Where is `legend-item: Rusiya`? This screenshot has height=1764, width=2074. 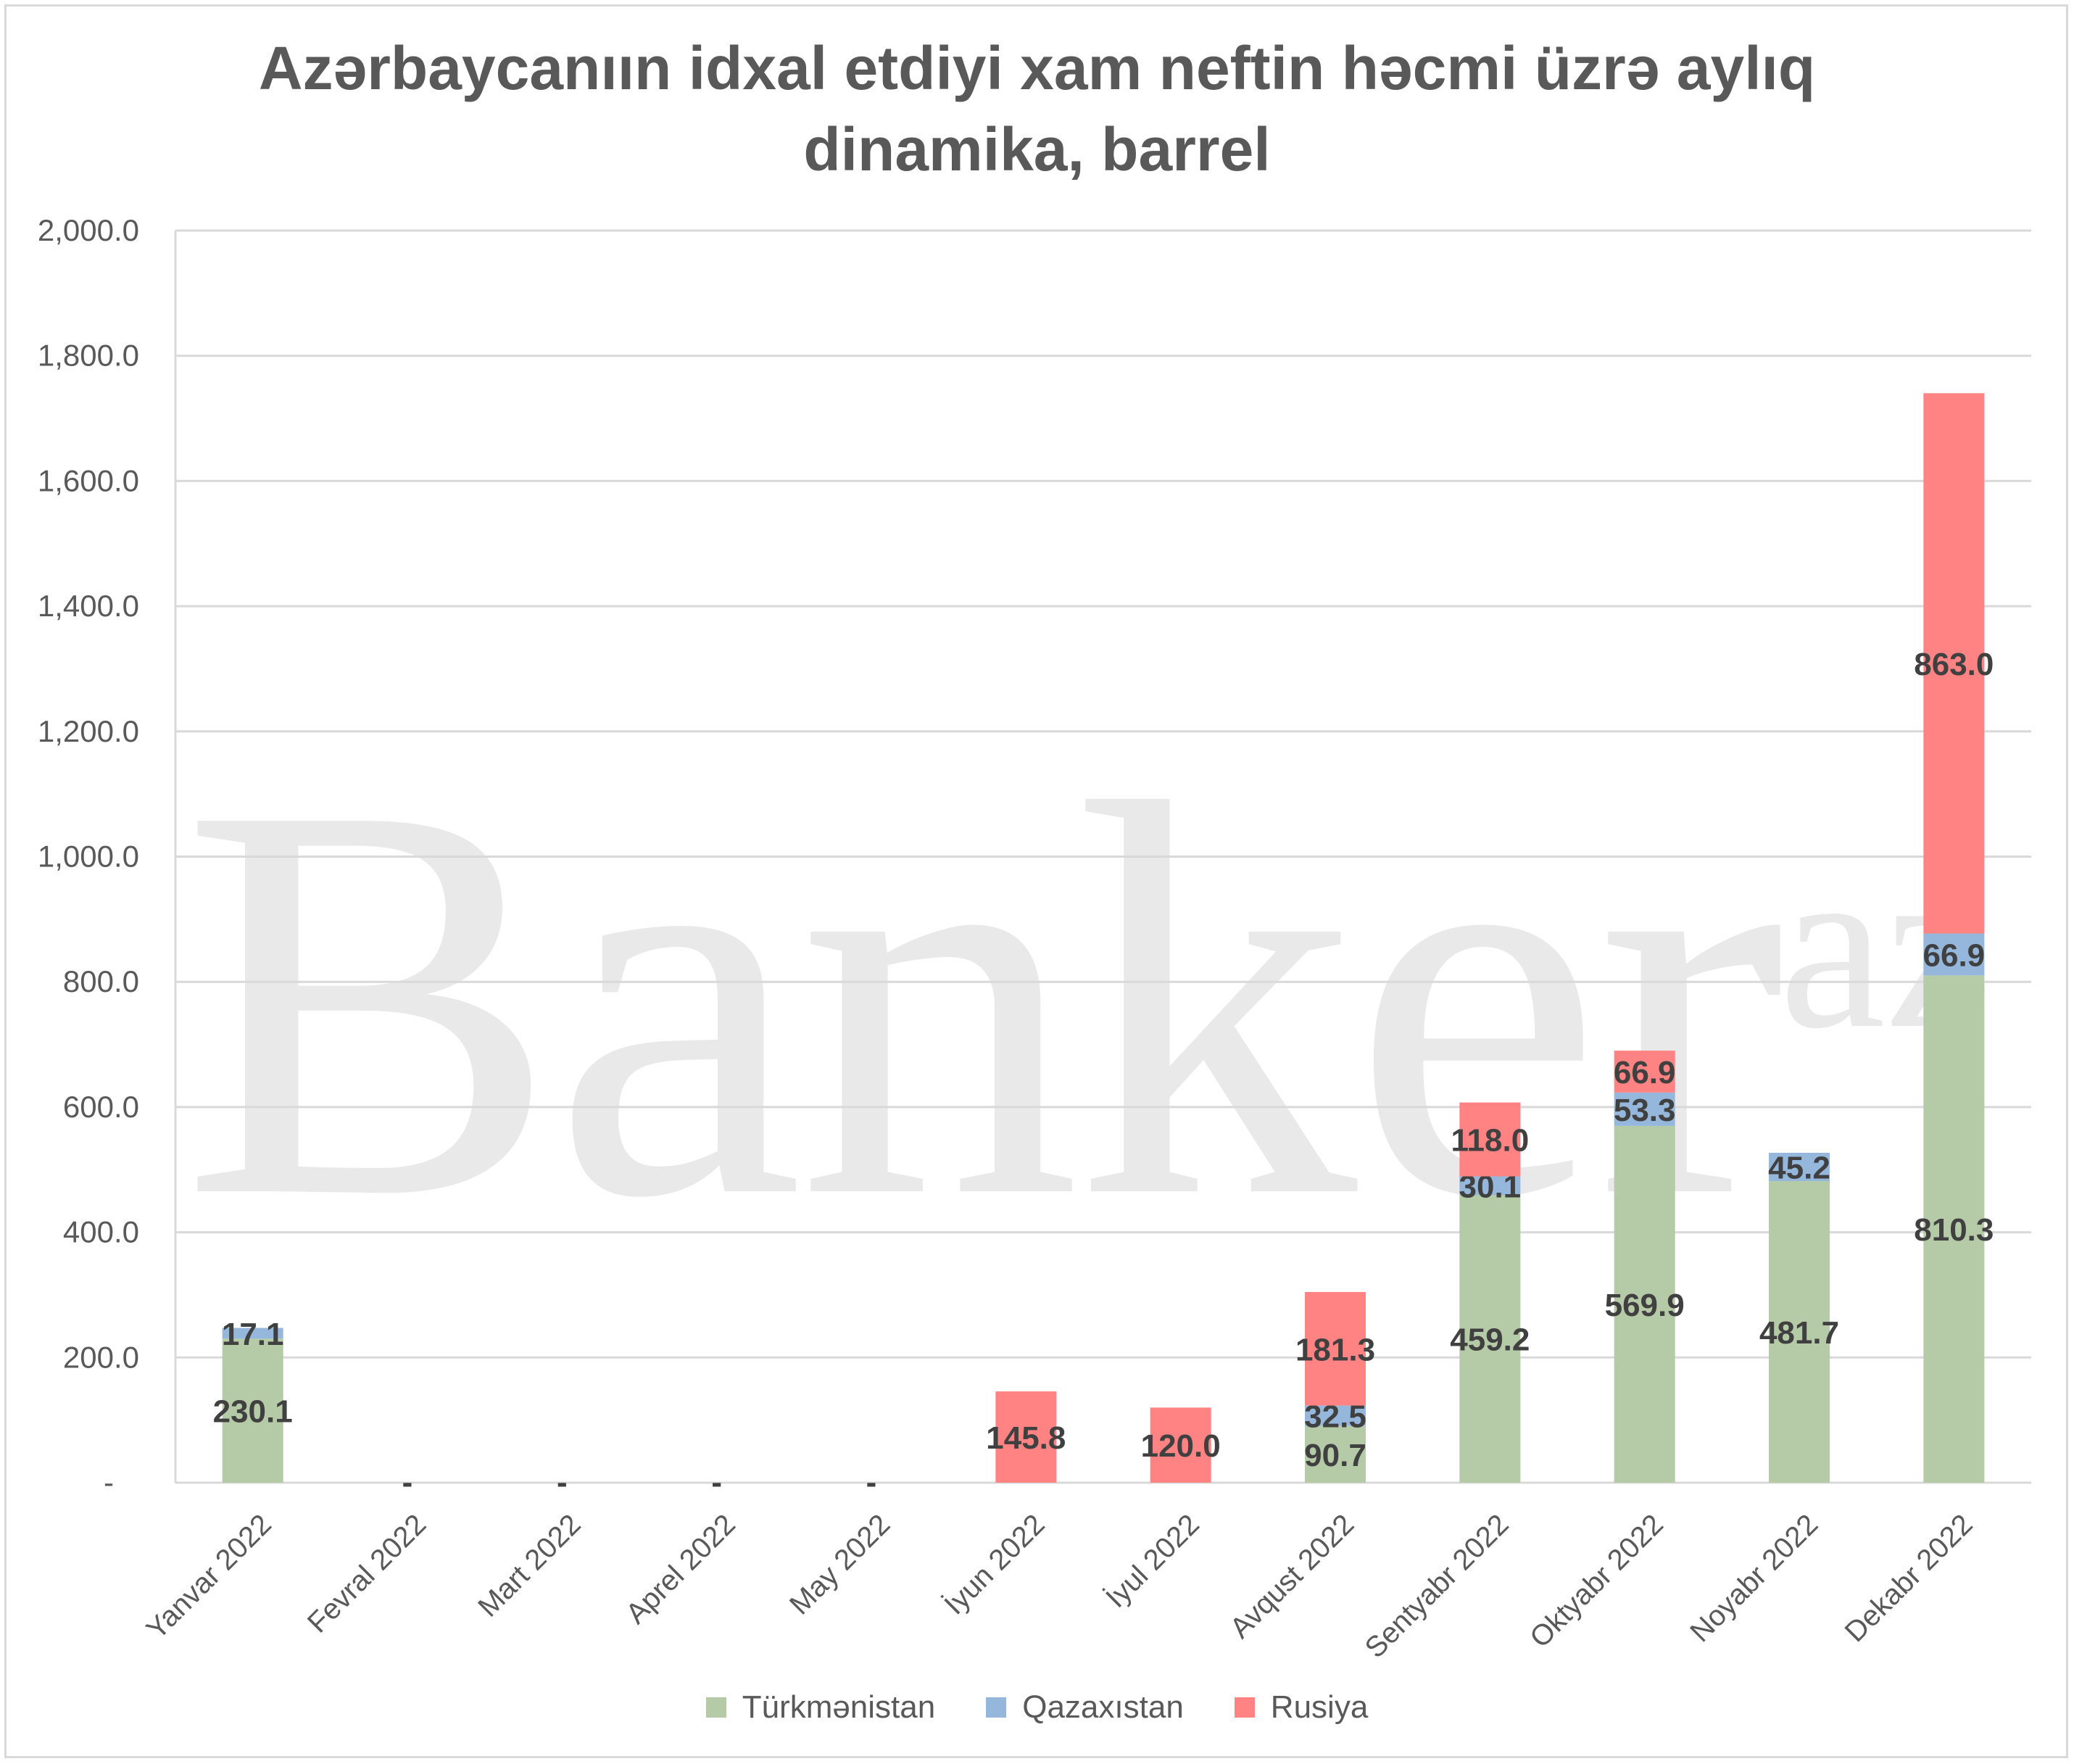 legend-item: Rusiya is located at coordinates (1302, 1707).